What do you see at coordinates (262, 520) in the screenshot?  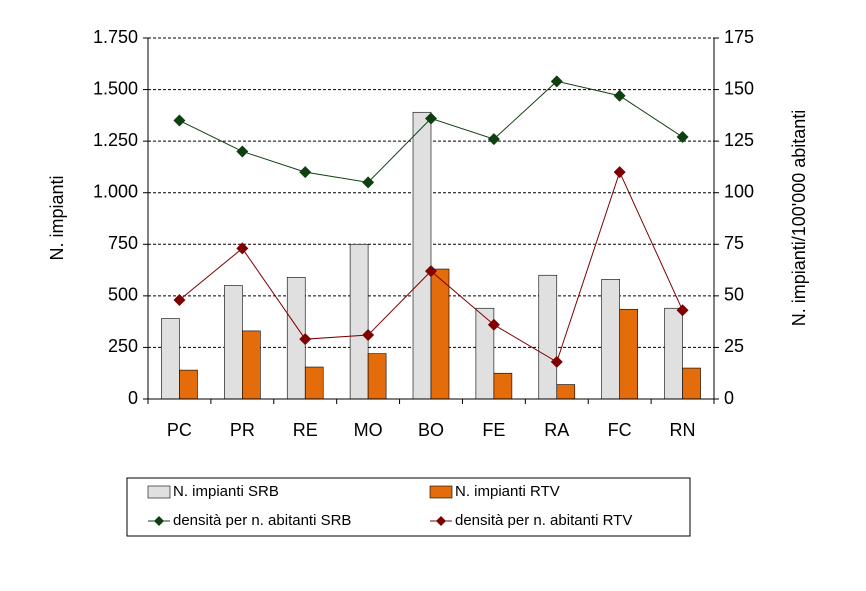 I see `legend-label: densità per n. abitanti SRB` at bounding box center [262, 520].